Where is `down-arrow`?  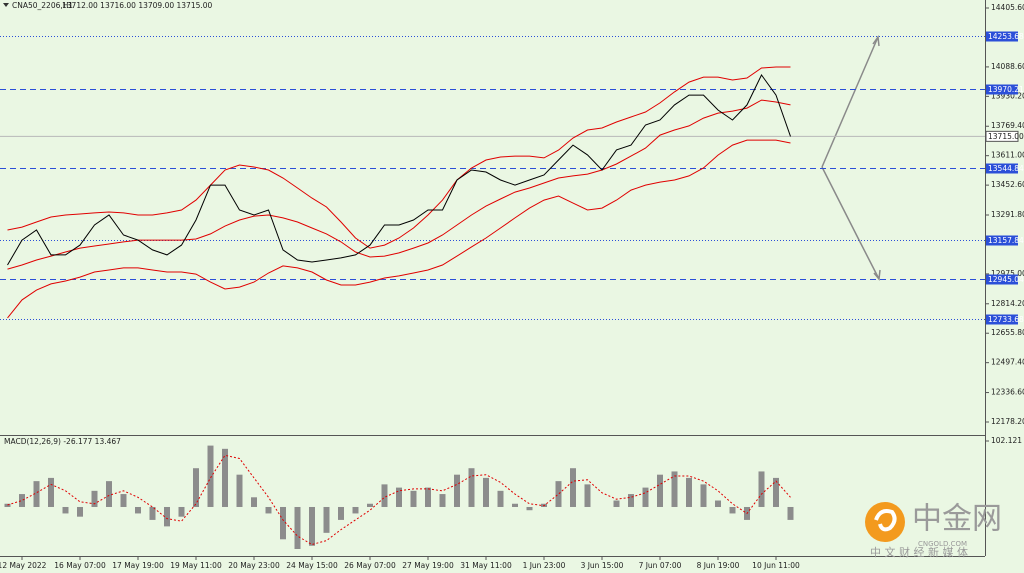 down-arrow is located at coordinates (850, 223).